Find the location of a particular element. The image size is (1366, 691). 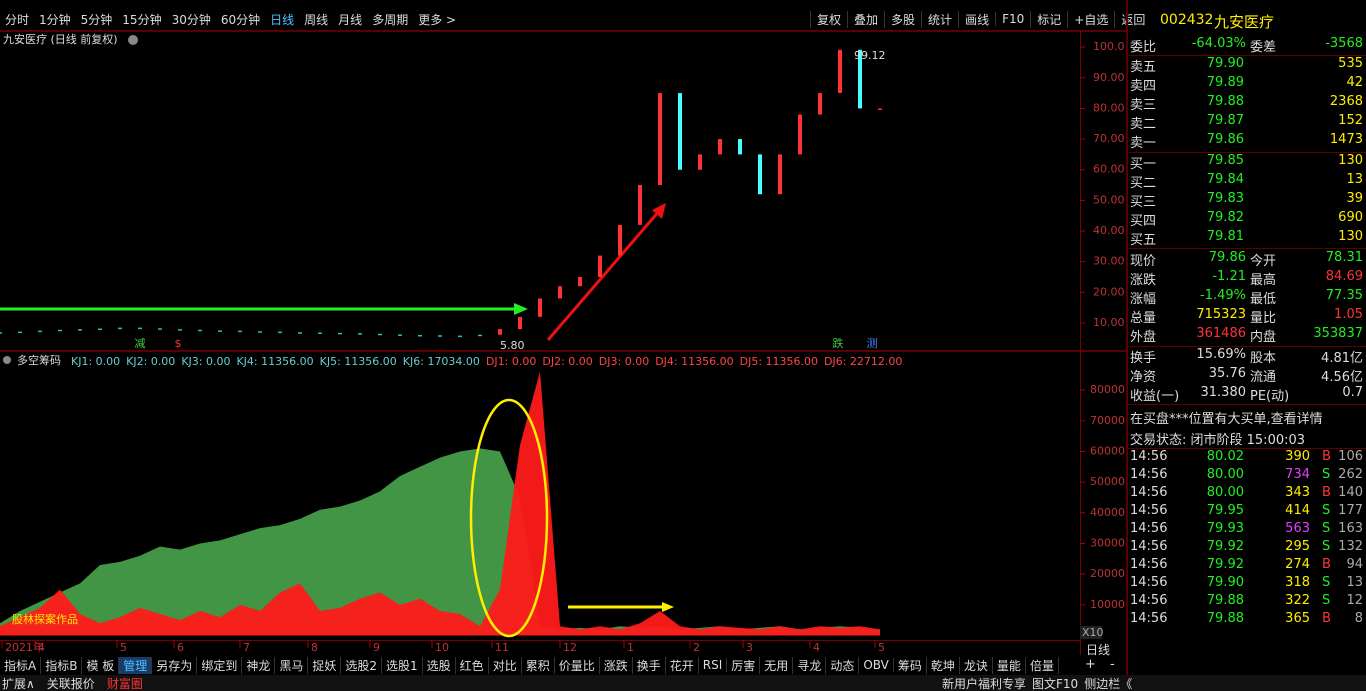

quote-text: 79.84 is located at coordinates (1225, 179).